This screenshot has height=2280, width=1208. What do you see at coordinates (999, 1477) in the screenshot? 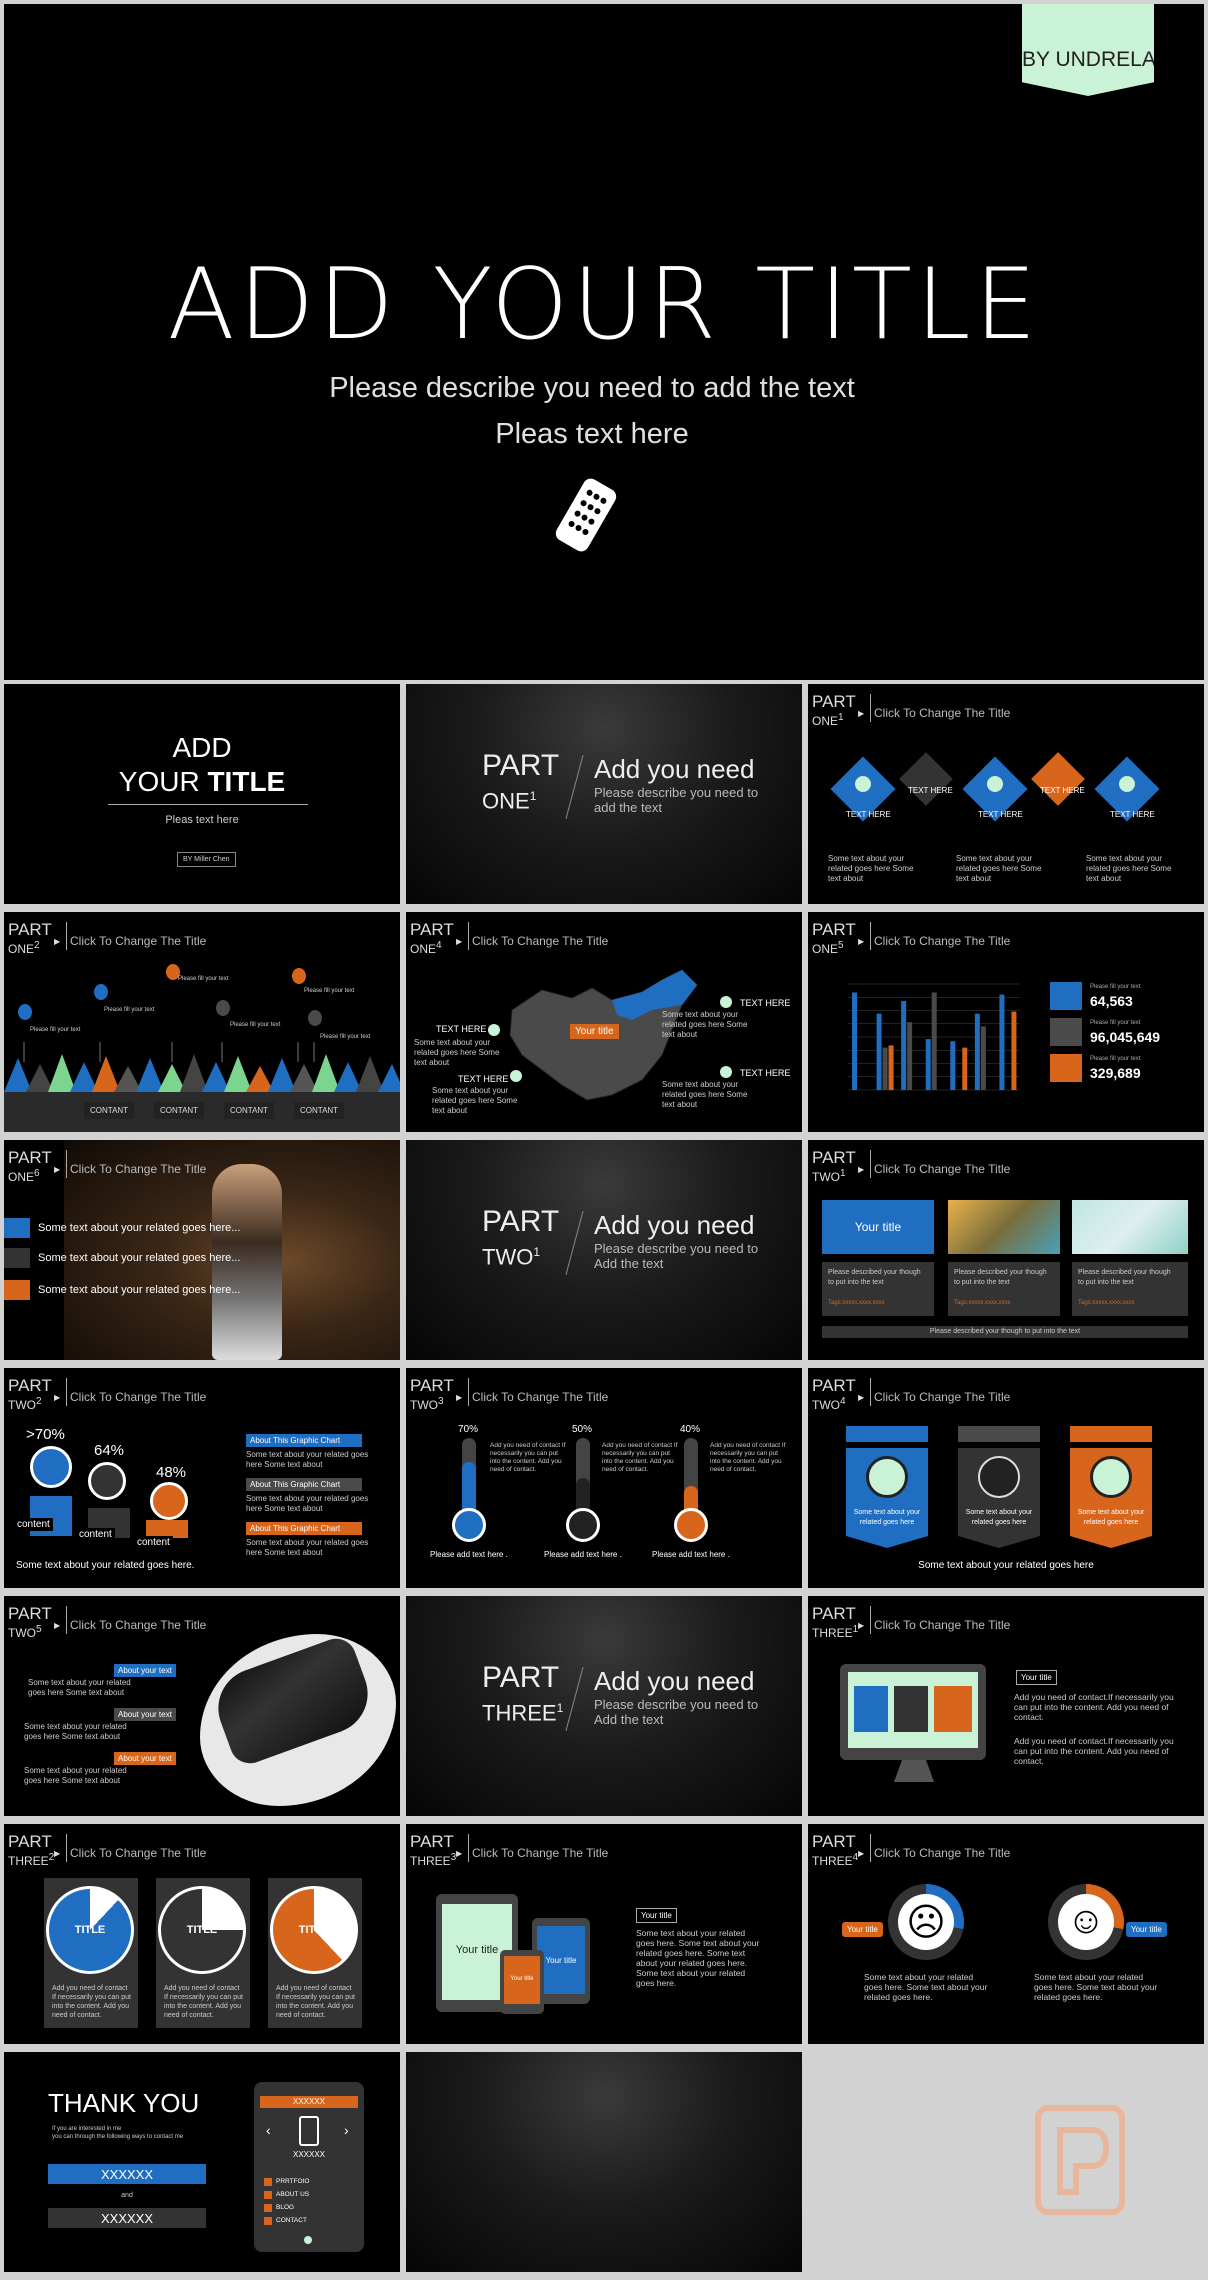
I see `gauge-icon` at bounding box center [999, 1477].